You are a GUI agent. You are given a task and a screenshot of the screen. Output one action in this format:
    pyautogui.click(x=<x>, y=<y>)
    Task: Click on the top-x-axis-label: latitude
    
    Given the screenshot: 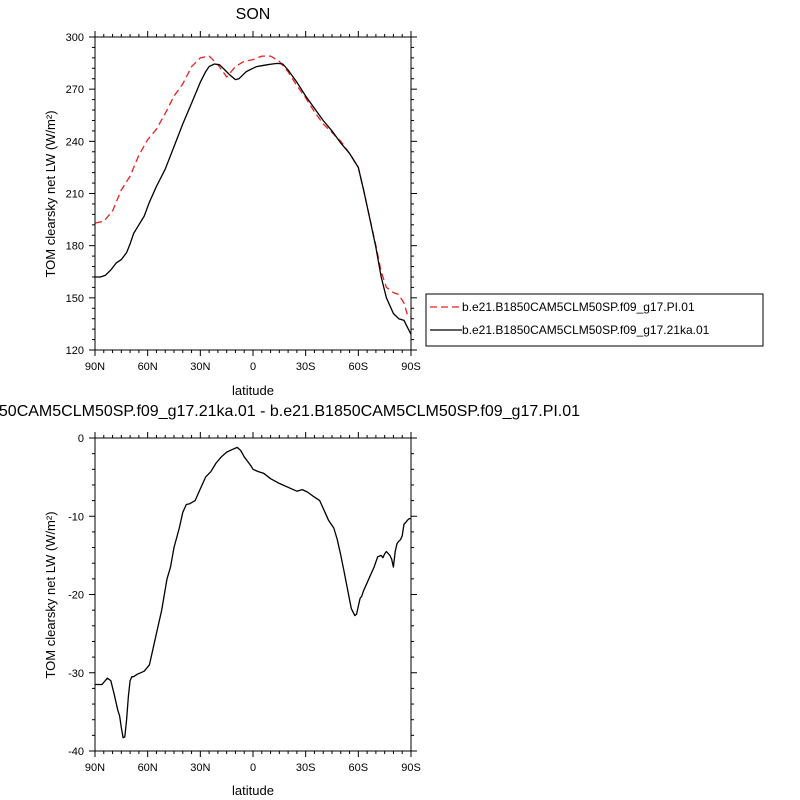 What is the action you would take?
    pyautogui.click(x=253, y=390)
    